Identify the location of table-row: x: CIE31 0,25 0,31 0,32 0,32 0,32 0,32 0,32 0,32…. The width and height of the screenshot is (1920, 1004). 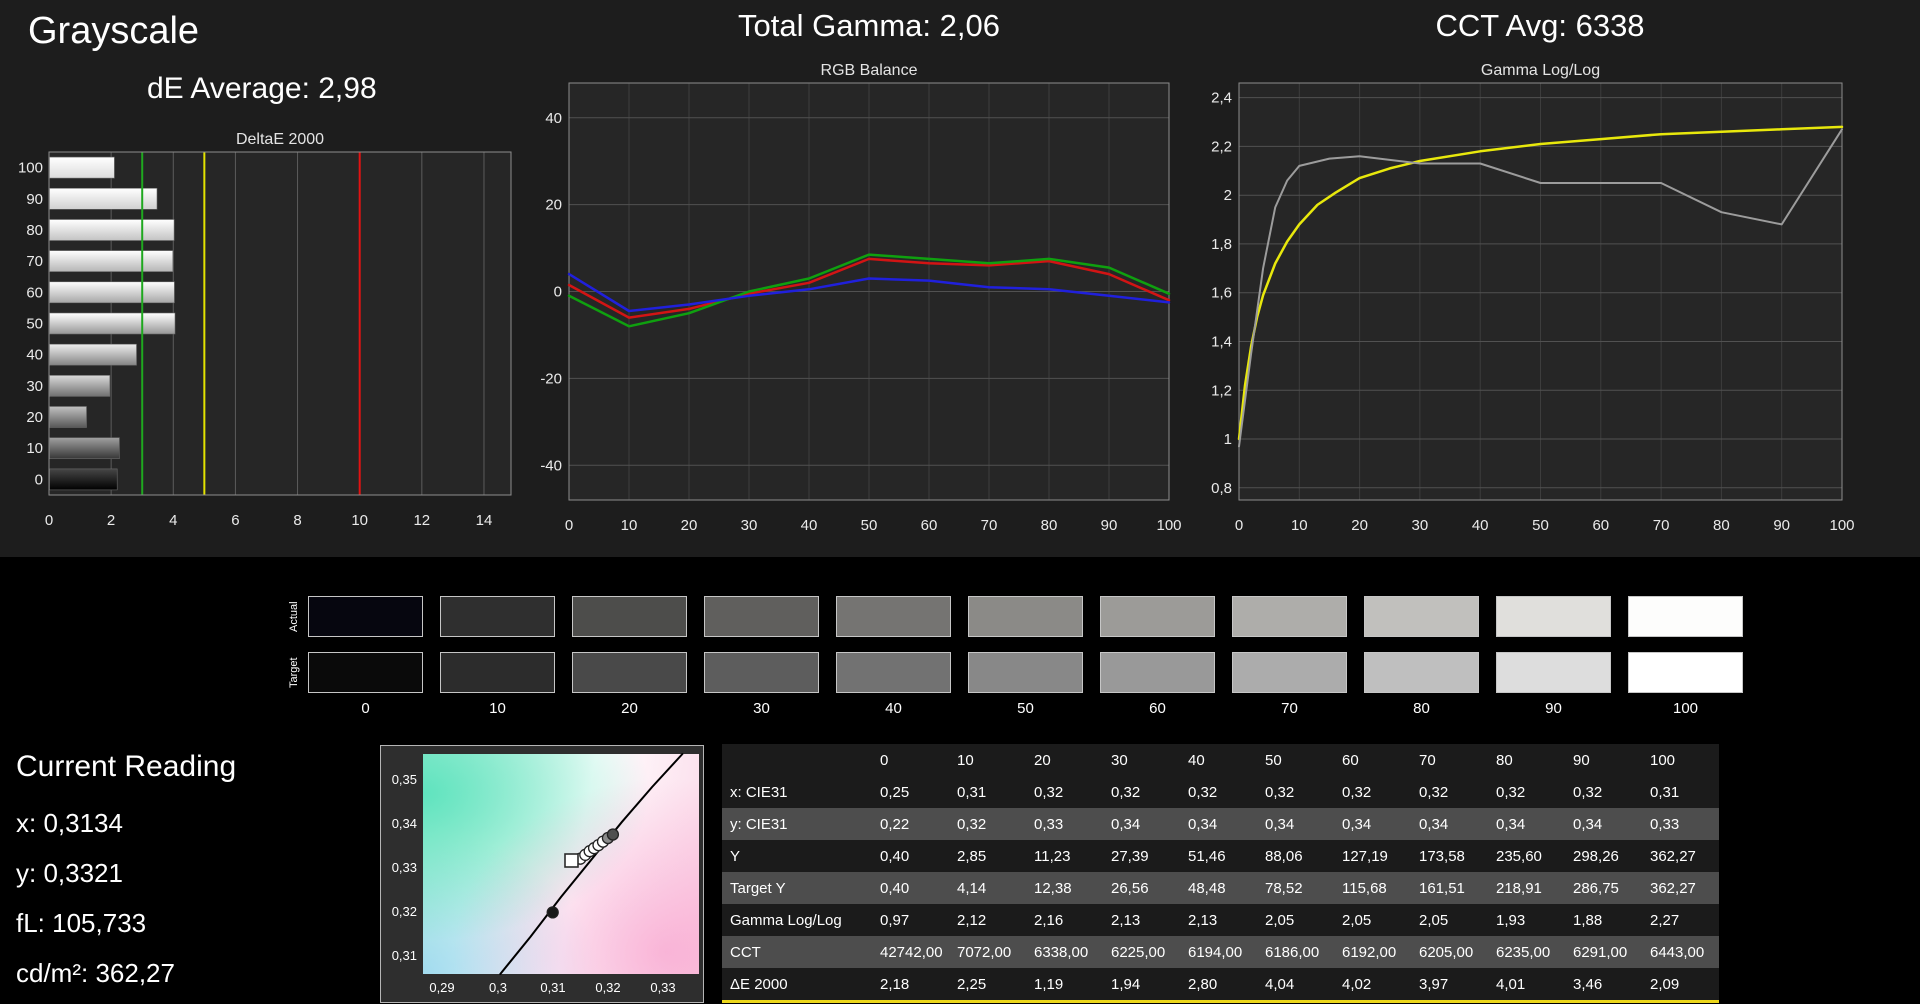
(1220, 792).